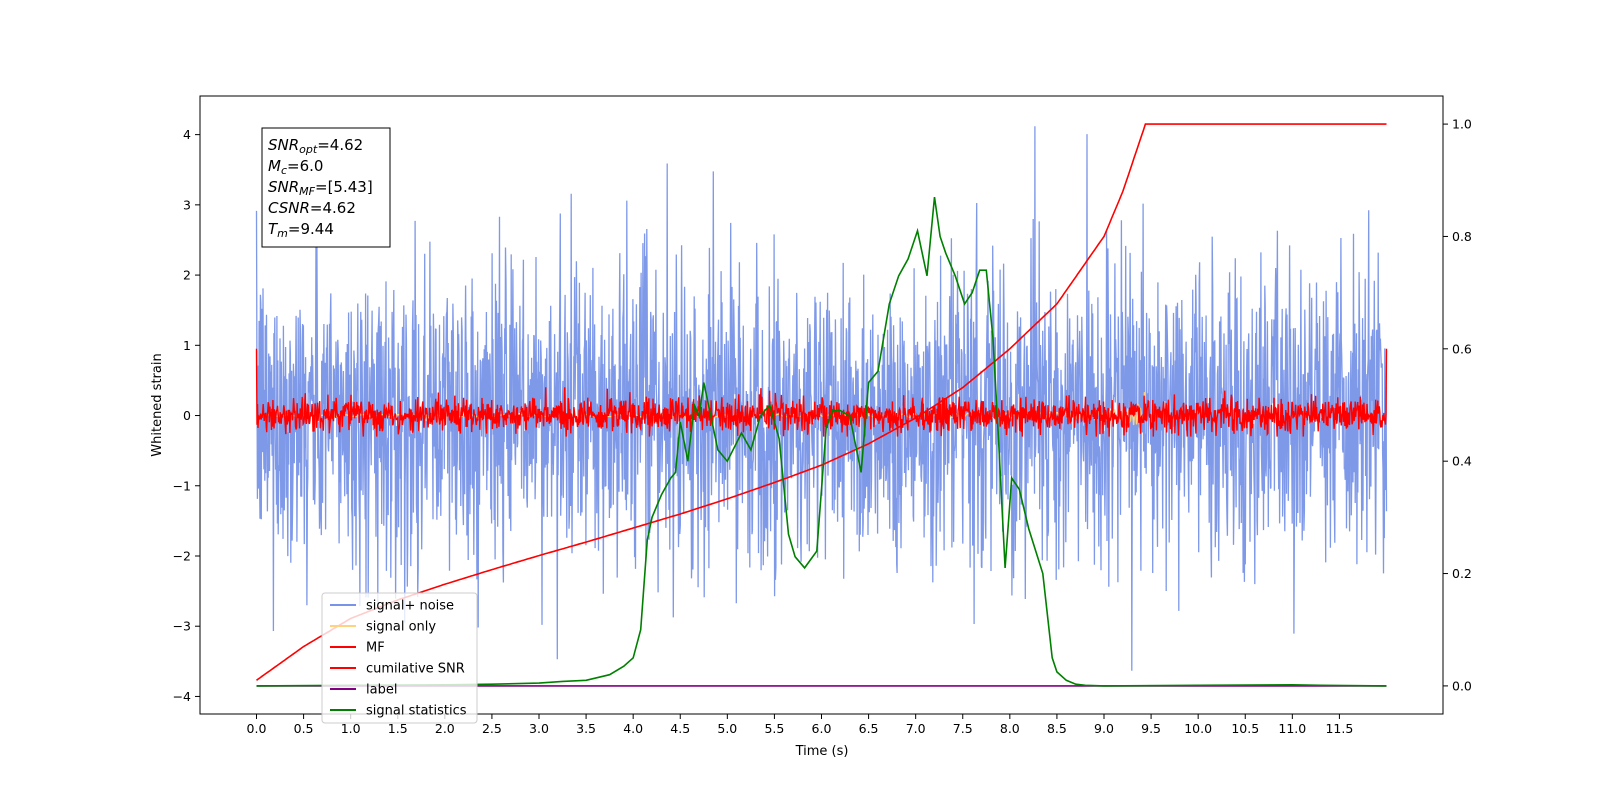  What do you see at coordinates (284, 170) in the screenshot?
I see `info-sub: c` at bounding box center [284, 170].